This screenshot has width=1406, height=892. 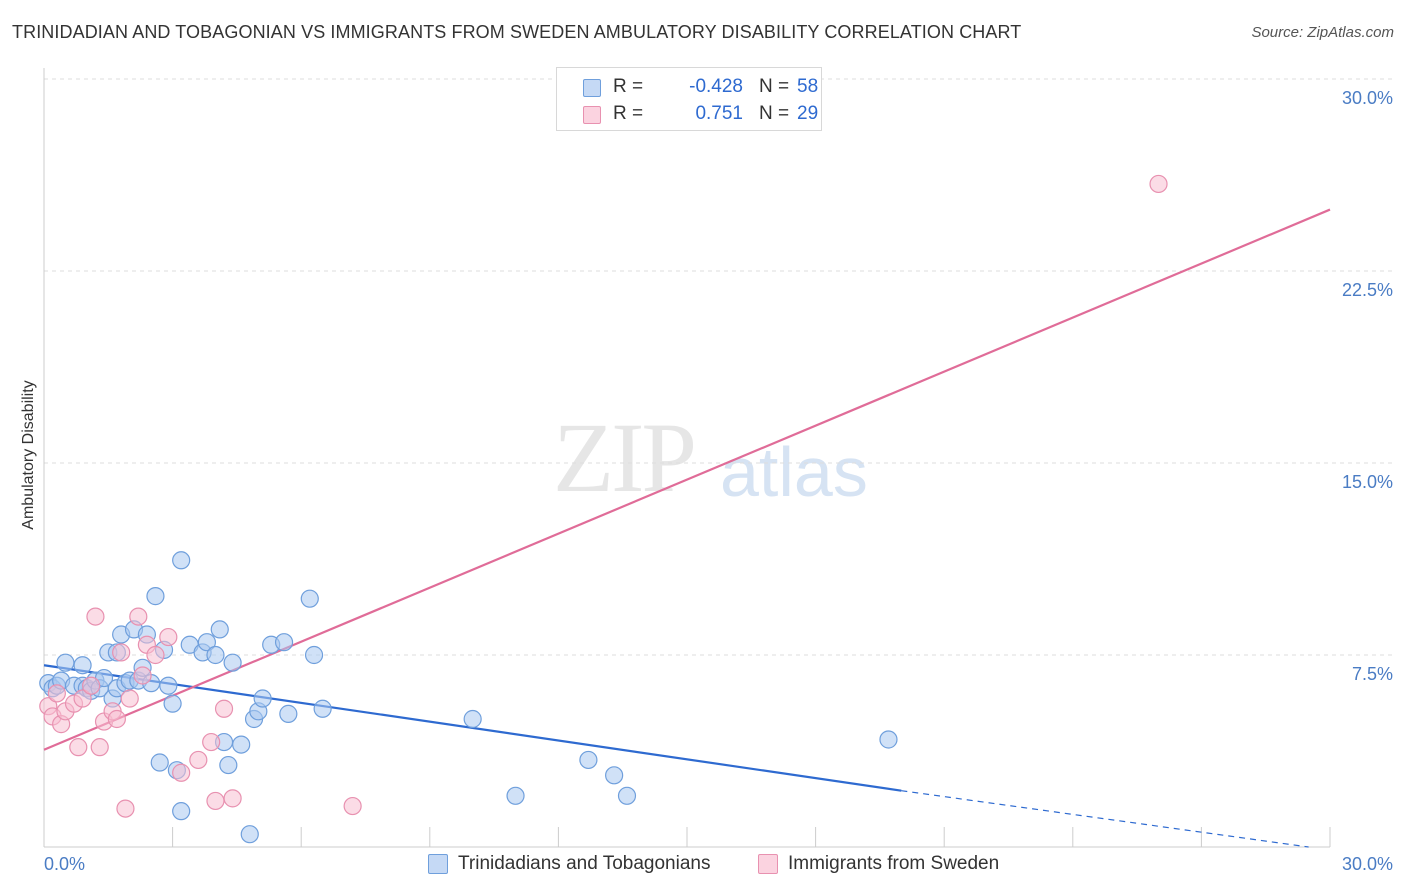 What do you see at coordinates (808, 86) in the screenshot?
I see `legend-n-value: 58` at bounding box center [808, 86].